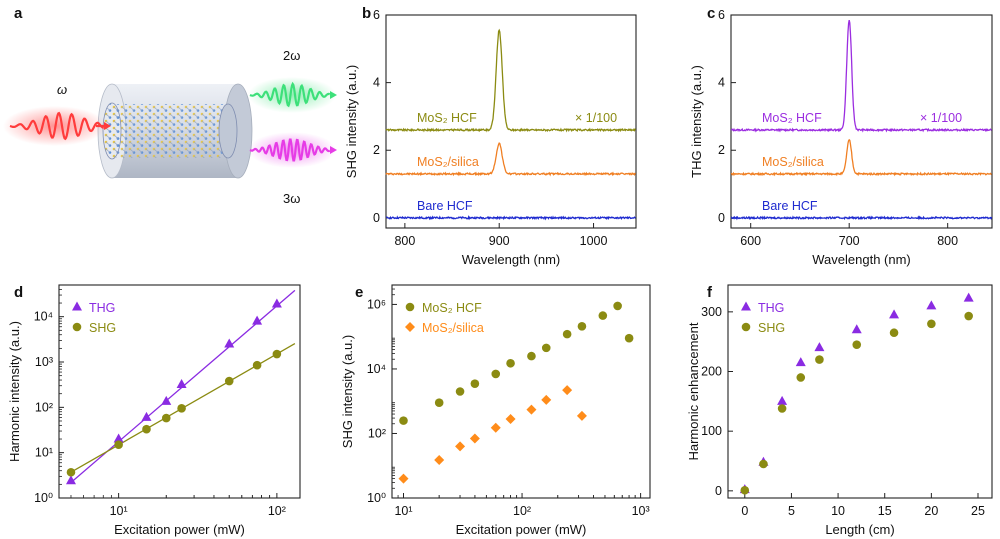 The width and height of the screenshot is (1000, 539). Describe the element at coordinates (744, 511) in the screenshot. I see `x-tick-label: 0` at that location.